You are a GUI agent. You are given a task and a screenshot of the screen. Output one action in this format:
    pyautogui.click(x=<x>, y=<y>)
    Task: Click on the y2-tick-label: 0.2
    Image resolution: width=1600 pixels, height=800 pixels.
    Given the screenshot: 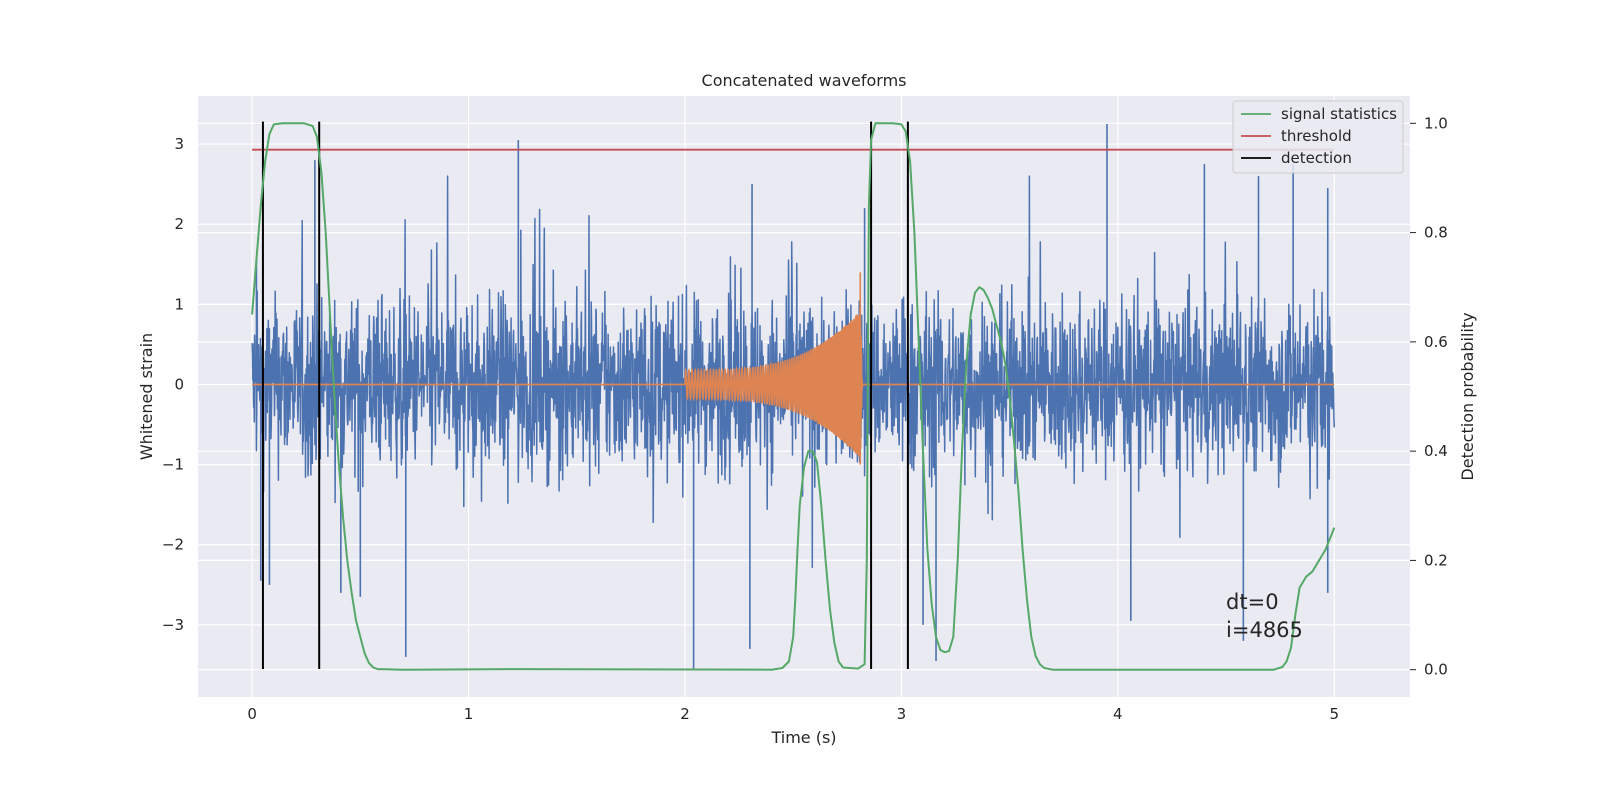 What is the action you would take?
    pyautogui.click(x=1436, y=560)
    